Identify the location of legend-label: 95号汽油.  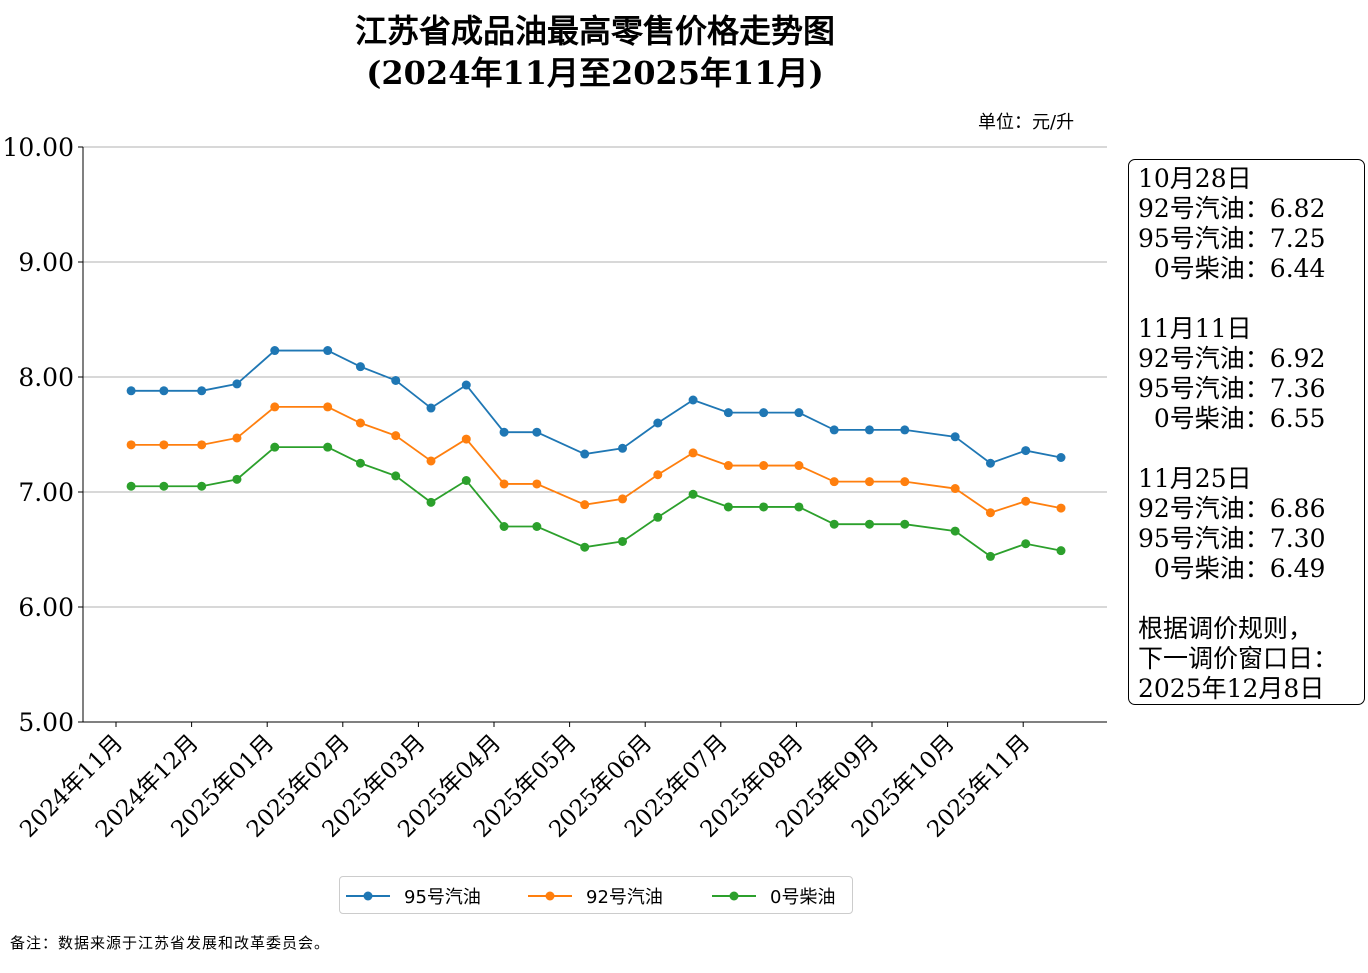
(442, 897).